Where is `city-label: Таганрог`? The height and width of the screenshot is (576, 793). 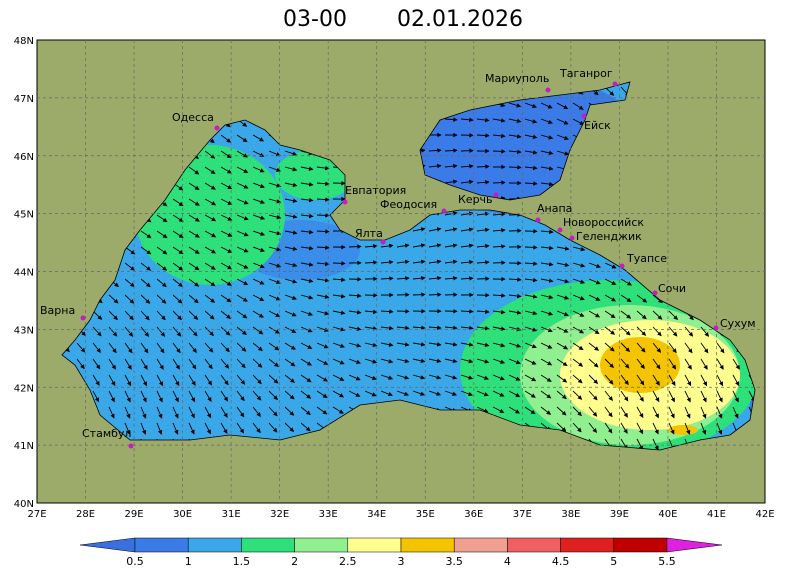
city-label: Таганрог is located at coordinates (586, 73).